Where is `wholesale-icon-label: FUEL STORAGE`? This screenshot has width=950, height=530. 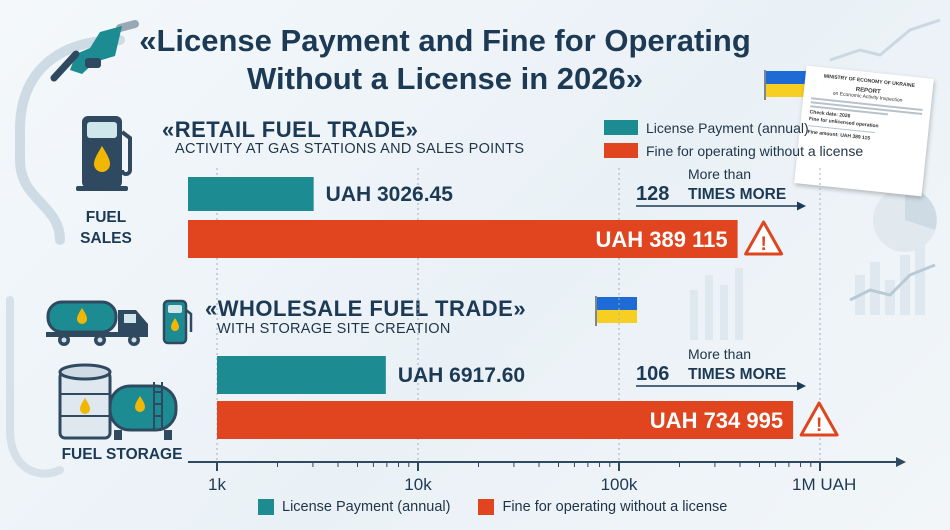
wholesale-icon-label: FUEL STORAGE is located at coordinates (122, 454).